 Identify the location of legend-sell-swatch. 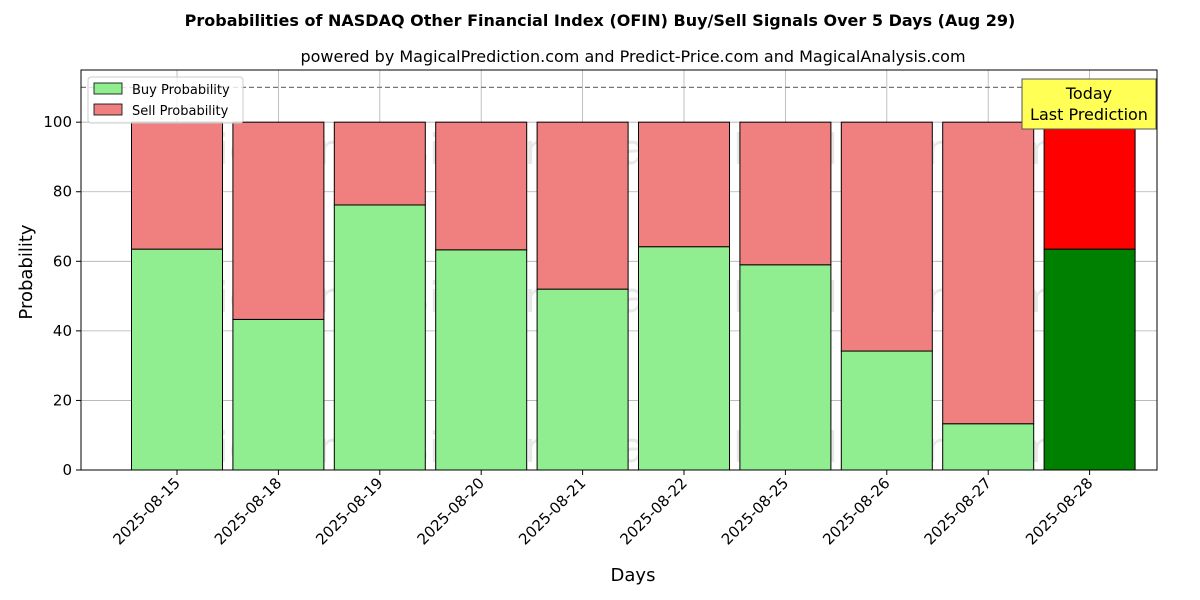
(108, 109).